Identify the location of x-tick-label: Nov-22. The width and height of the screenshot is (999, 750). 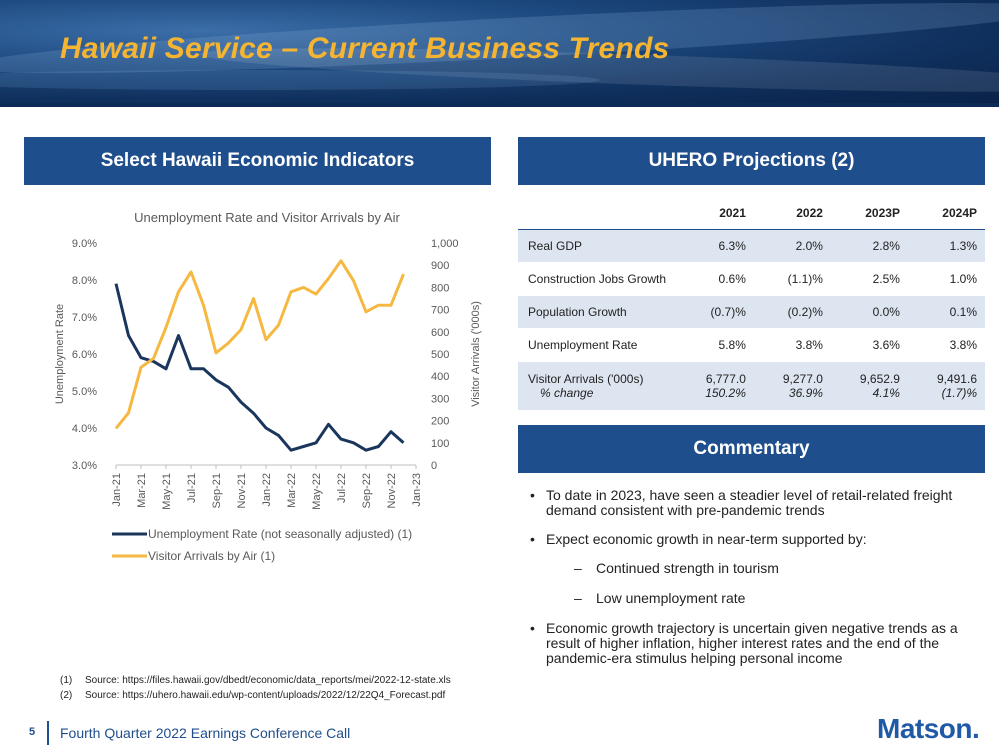
(392, 490).